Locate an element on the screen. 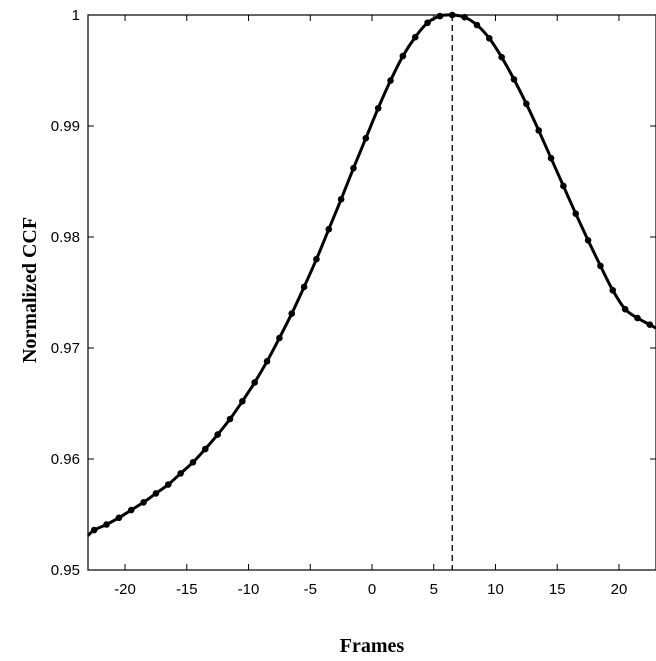 The image size is (656, 661). x-tick-label: -15 is located at coordinates (187, 589).